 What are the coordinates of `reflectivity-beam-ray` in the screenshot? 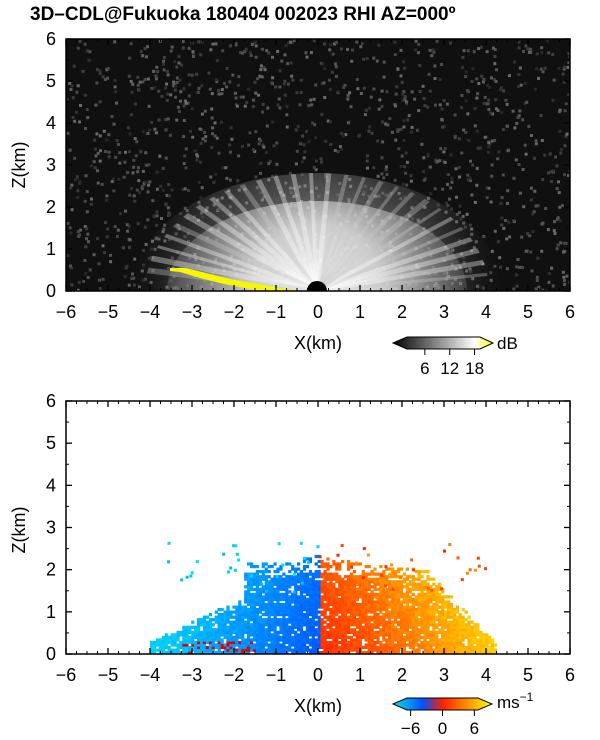 It's located at (334, 232).